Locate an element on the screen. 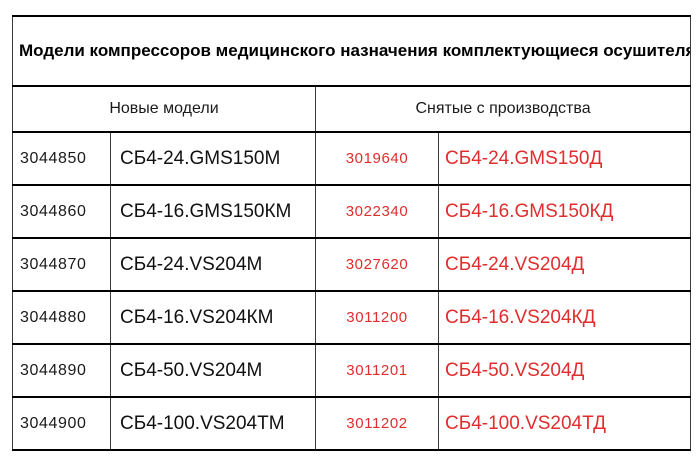  old-model-cell: СБ4-16.GMS150КД is located at coordinates (564, 211).